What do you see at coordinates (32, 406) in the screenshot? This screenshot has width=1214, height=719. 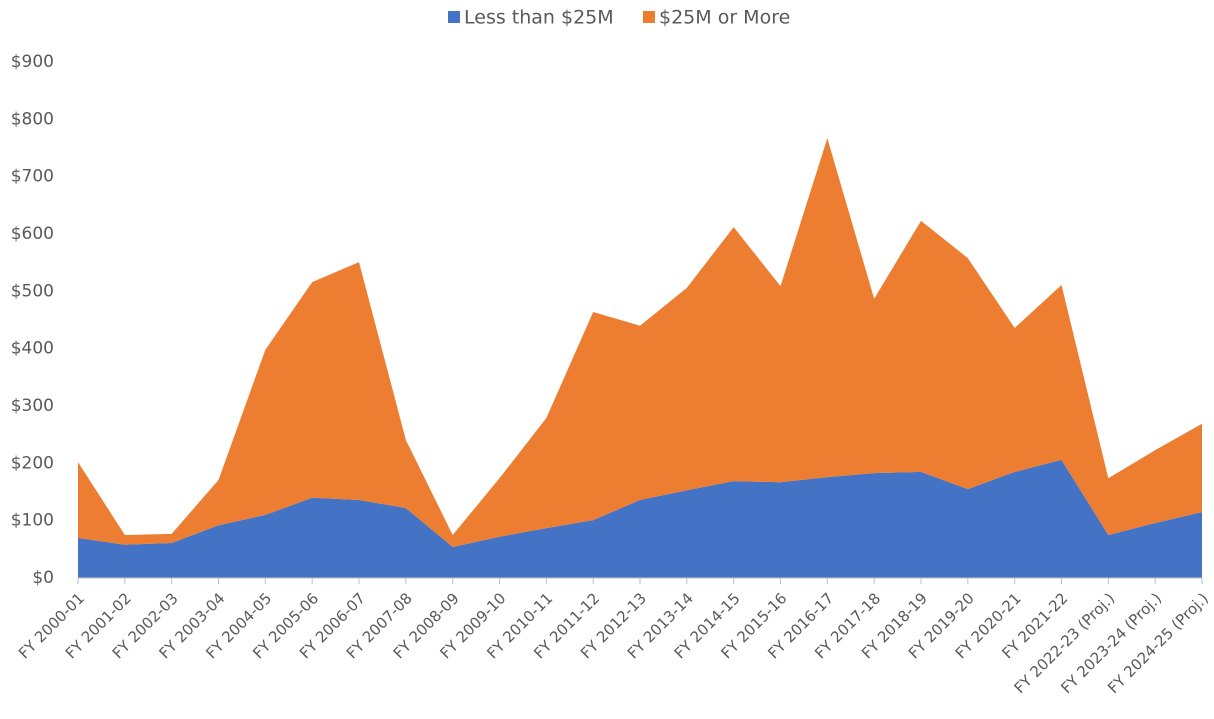 I see `y-tick-label: $300` at bounding box center [32, 406].